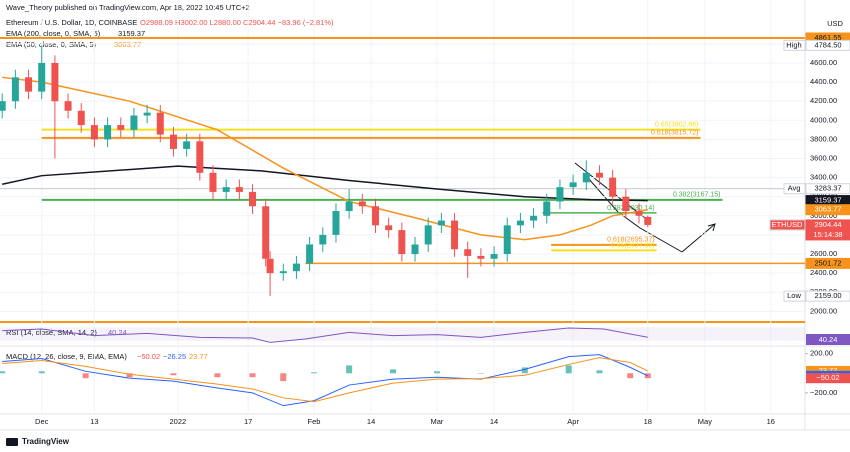  I want to click on price-badge-text: 4784.50, so click(827, 44).